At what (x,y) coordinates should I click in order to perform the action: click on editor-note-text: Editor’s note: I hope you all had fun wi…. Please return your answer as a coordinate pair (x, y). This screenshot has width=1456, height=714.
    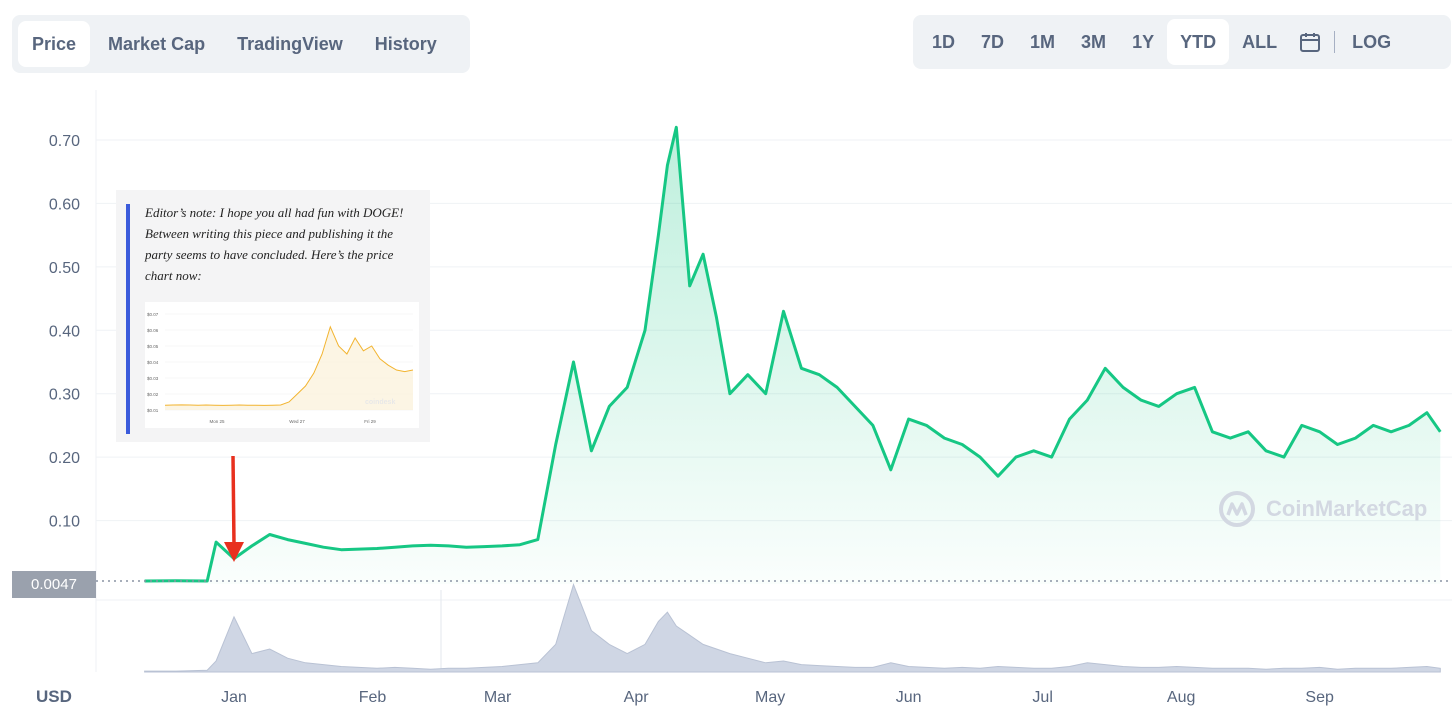
    Looking at the image, I should click on (274, 244).